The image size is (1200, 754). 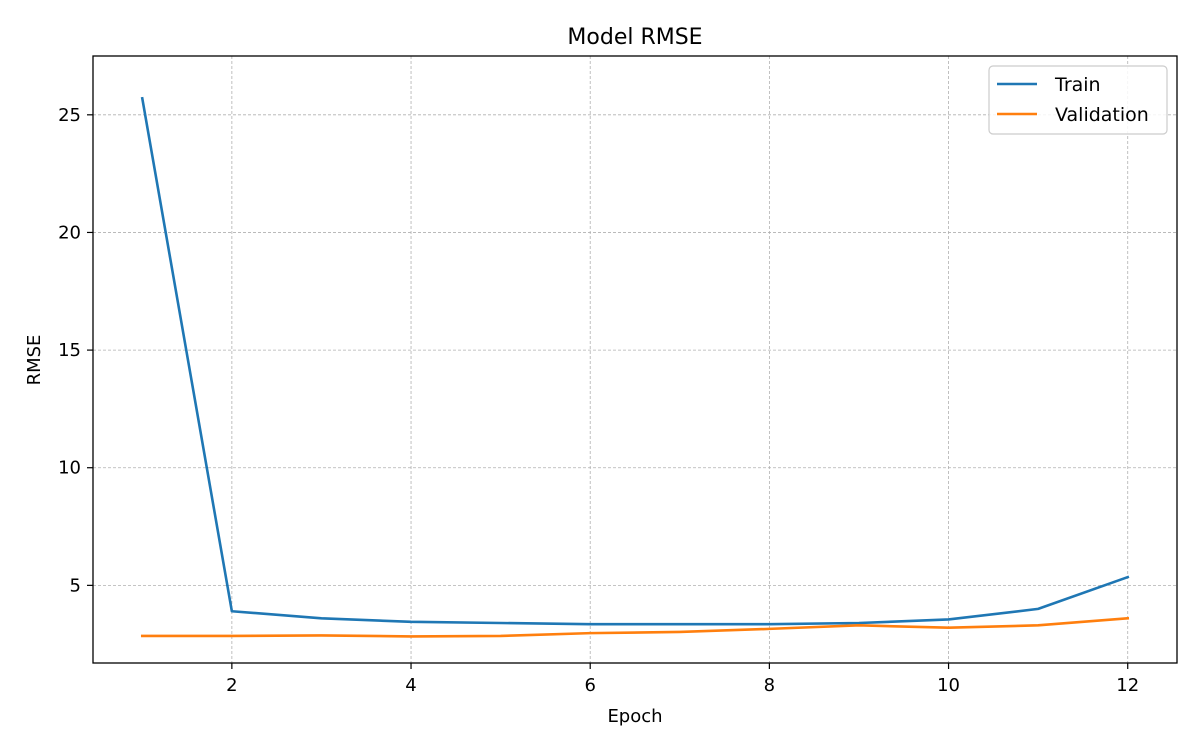 I want to click on y-axis-label: RMSE, so click(x=34, y=360).